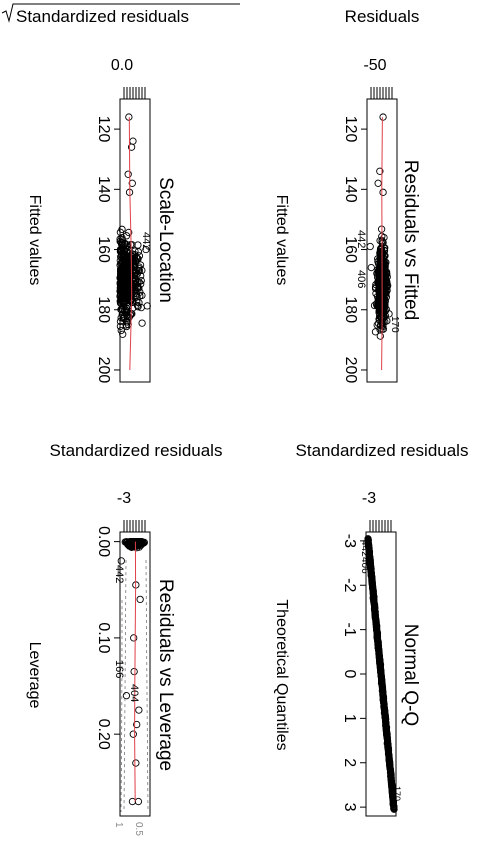  I want to click on x-tick-label: 0, so click(349, 674).